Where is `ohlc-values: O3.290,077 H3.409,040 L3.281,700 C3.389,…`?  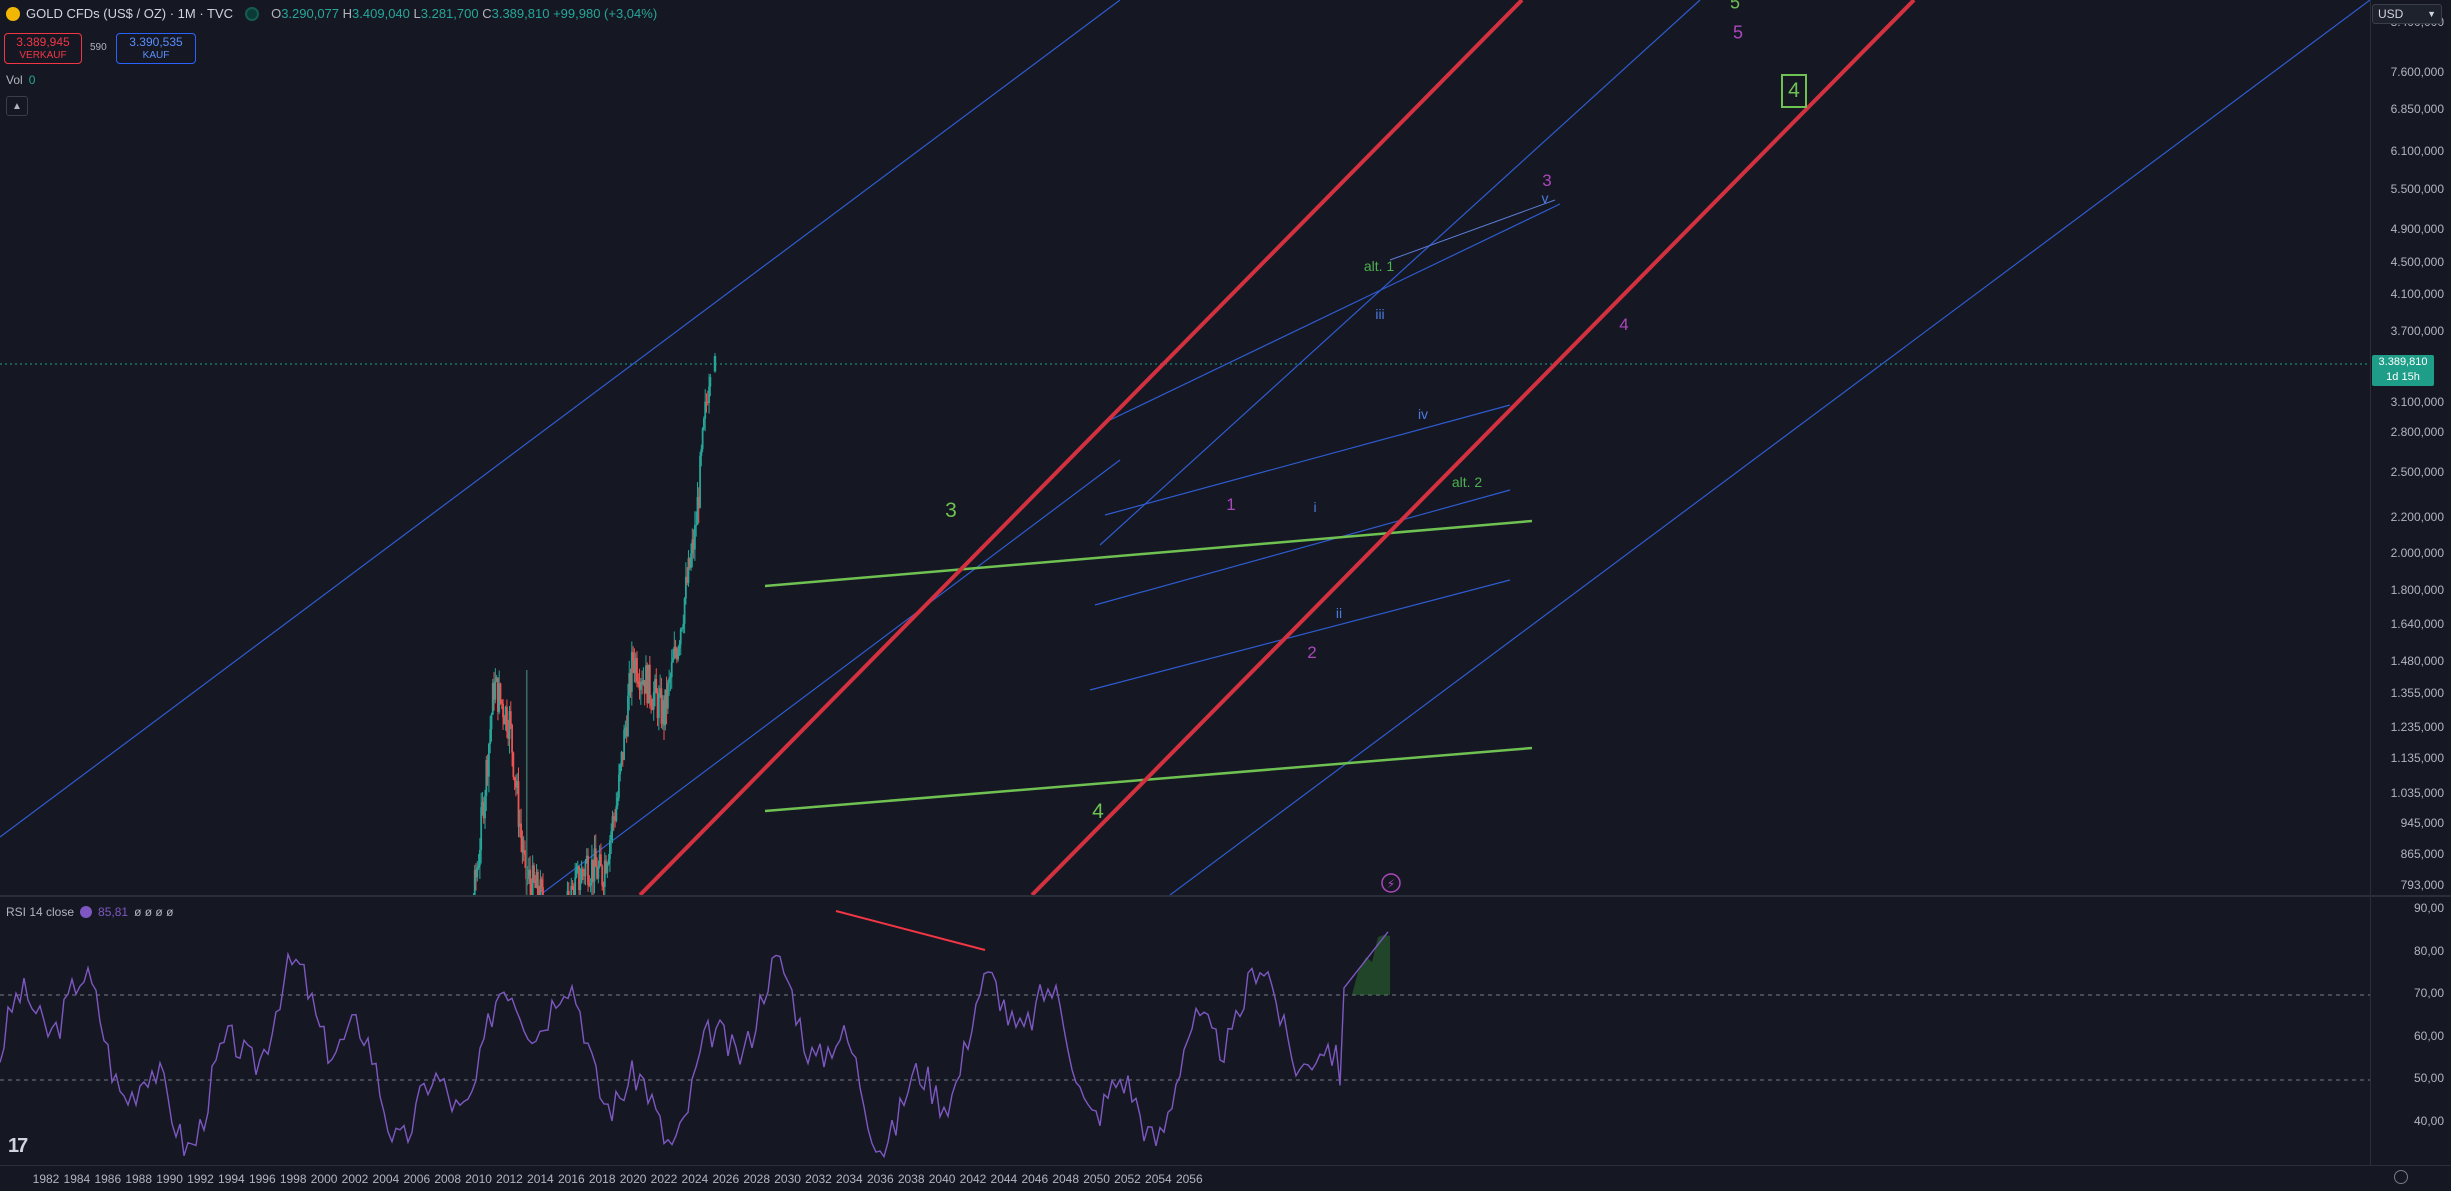
ohlc-values: O3.290,077 H3.409,040 L3.281,700 C3.389,… is located at coordinates (464, 13).